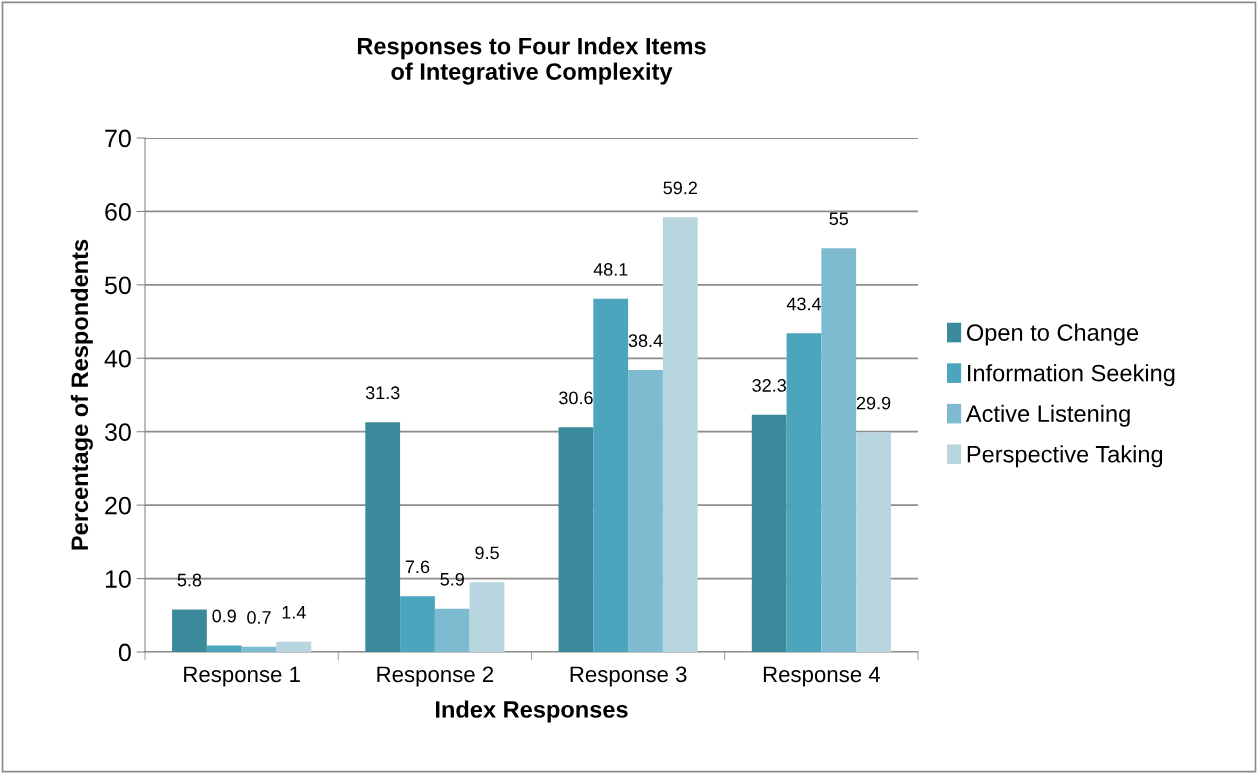  I want to click on y-tick-label: 20, so click(118, 505).